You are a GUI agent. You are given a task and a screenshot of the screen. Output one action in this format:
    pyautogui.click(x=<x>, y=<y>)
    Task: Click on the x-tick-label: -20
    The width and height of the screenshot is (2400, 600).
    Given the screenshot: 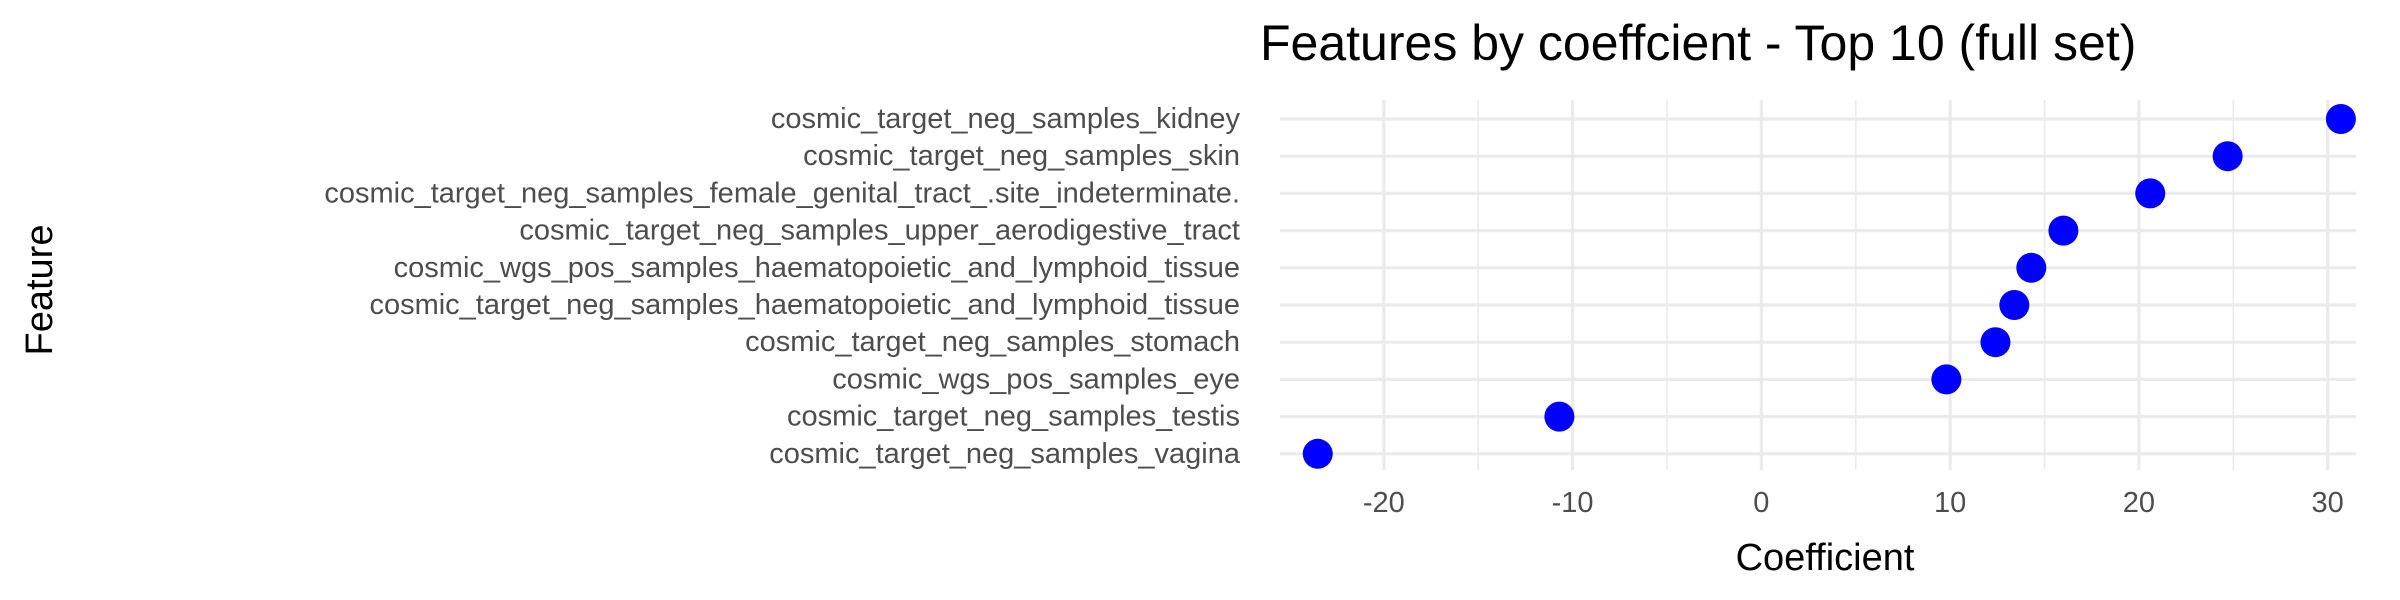 What is the action you would take?
    pyautogui.click(x=1384, y=503)
    